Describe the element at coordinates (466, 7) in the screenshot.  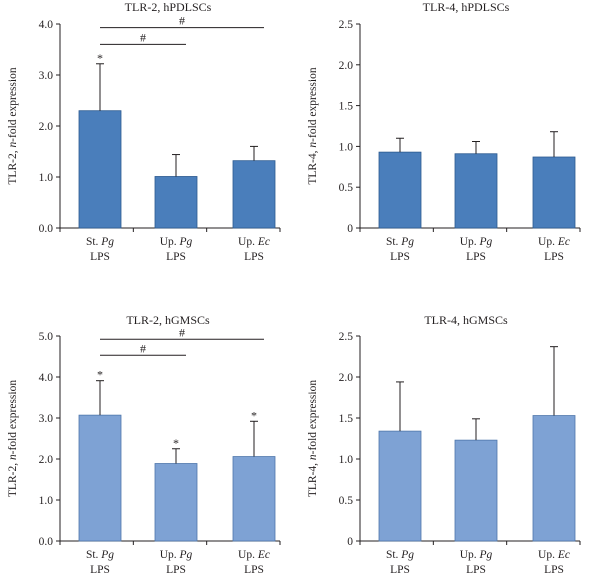
I see `chart-title: TLR-4, hPDLSCs` at that location.